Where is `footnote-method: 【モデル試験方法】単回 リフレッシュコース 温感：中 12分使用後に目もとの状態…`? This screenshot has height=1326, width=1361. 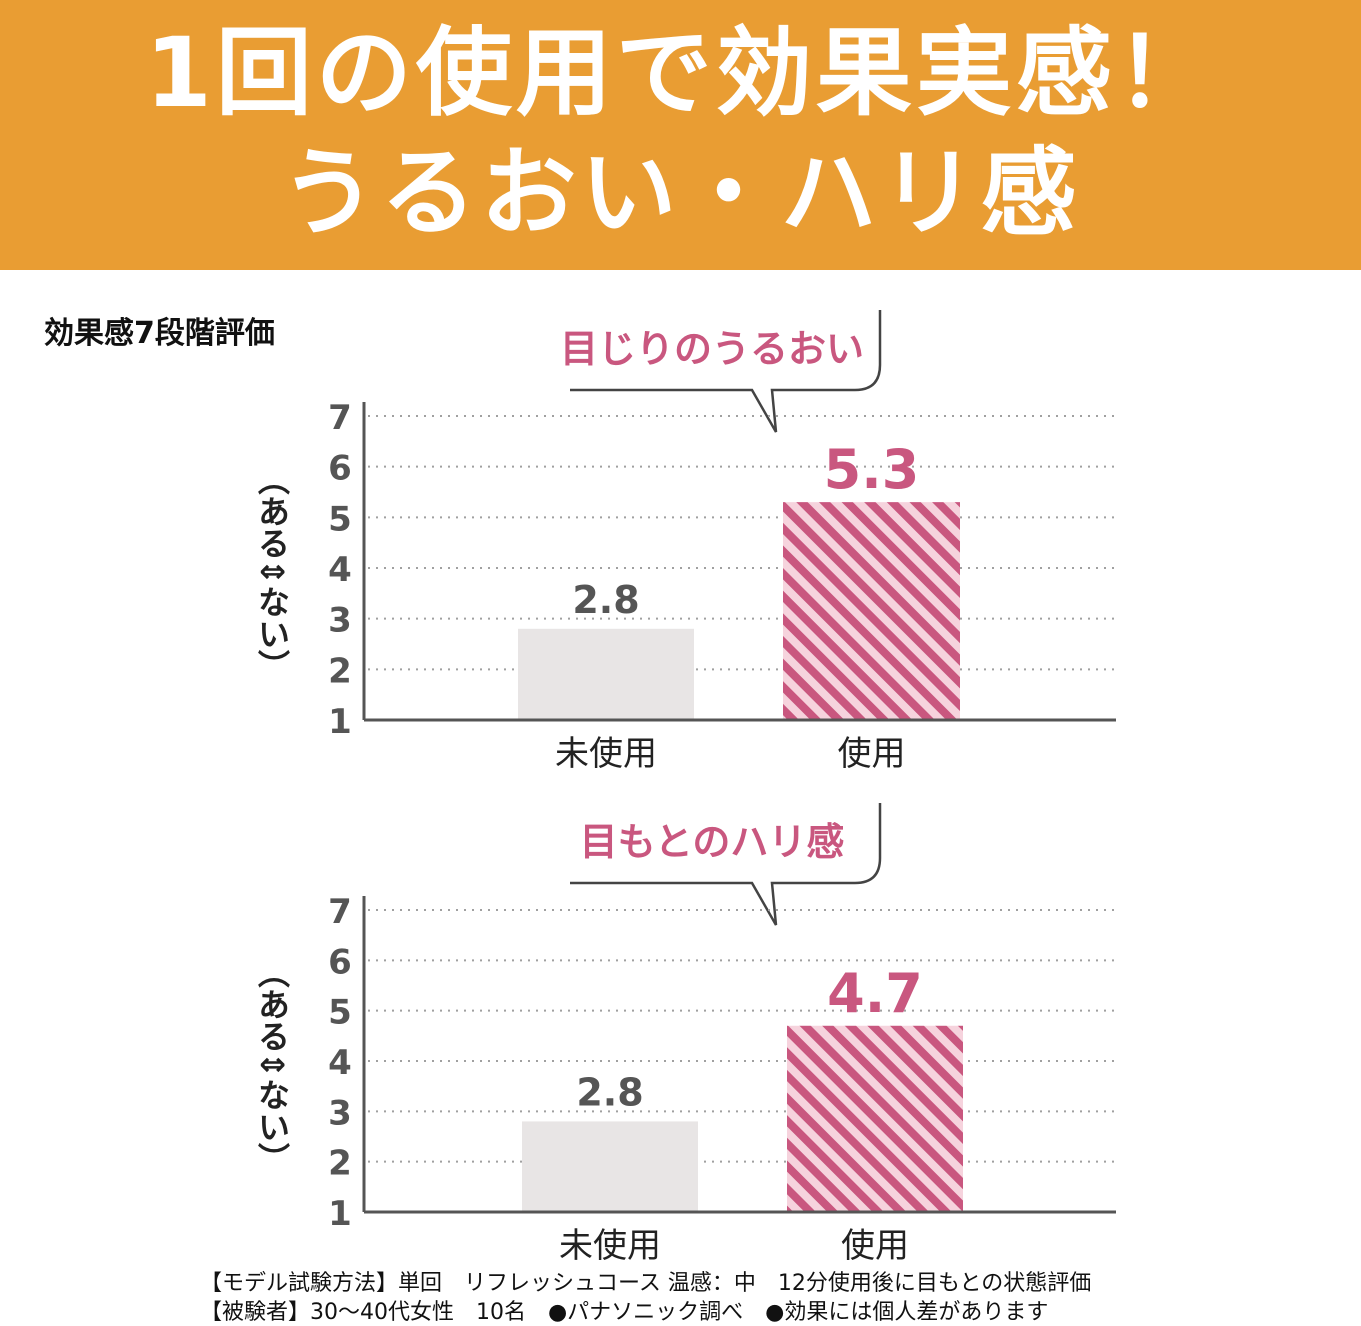
footnote-method: 【モデル試験方法】単回 リフレッシュコース 温感：中 12分使用後に目もとの状態… is located at coordinates (646, 1283).